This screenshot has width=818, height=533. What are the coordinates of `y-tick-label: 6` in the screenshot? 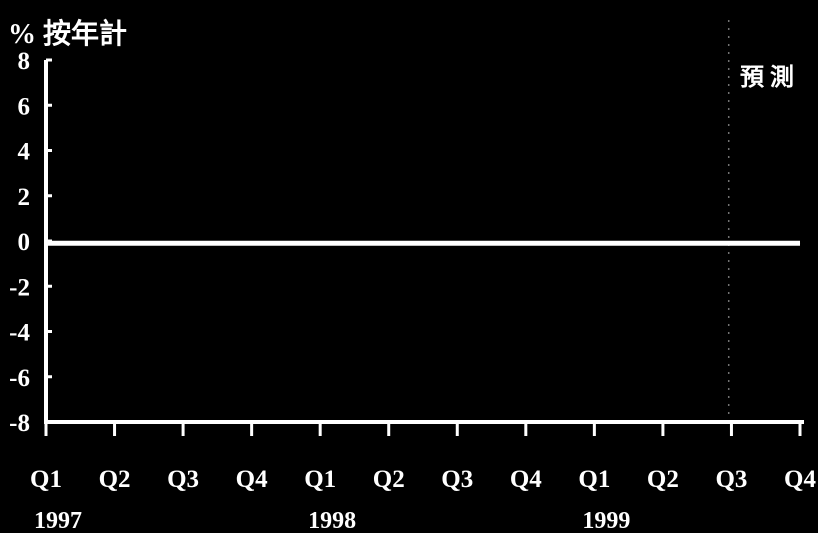 It's located at (24, 106).